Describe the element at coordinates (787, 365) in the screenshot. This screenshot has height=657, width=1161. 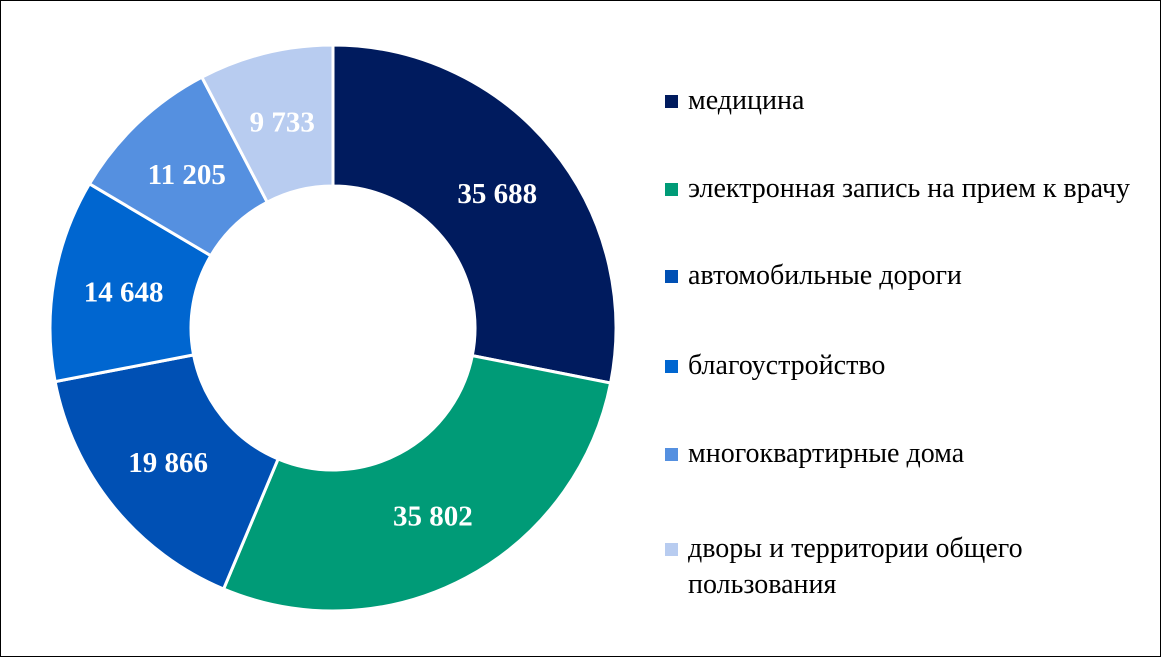
I see `legend-label: благоустройство` at that location.